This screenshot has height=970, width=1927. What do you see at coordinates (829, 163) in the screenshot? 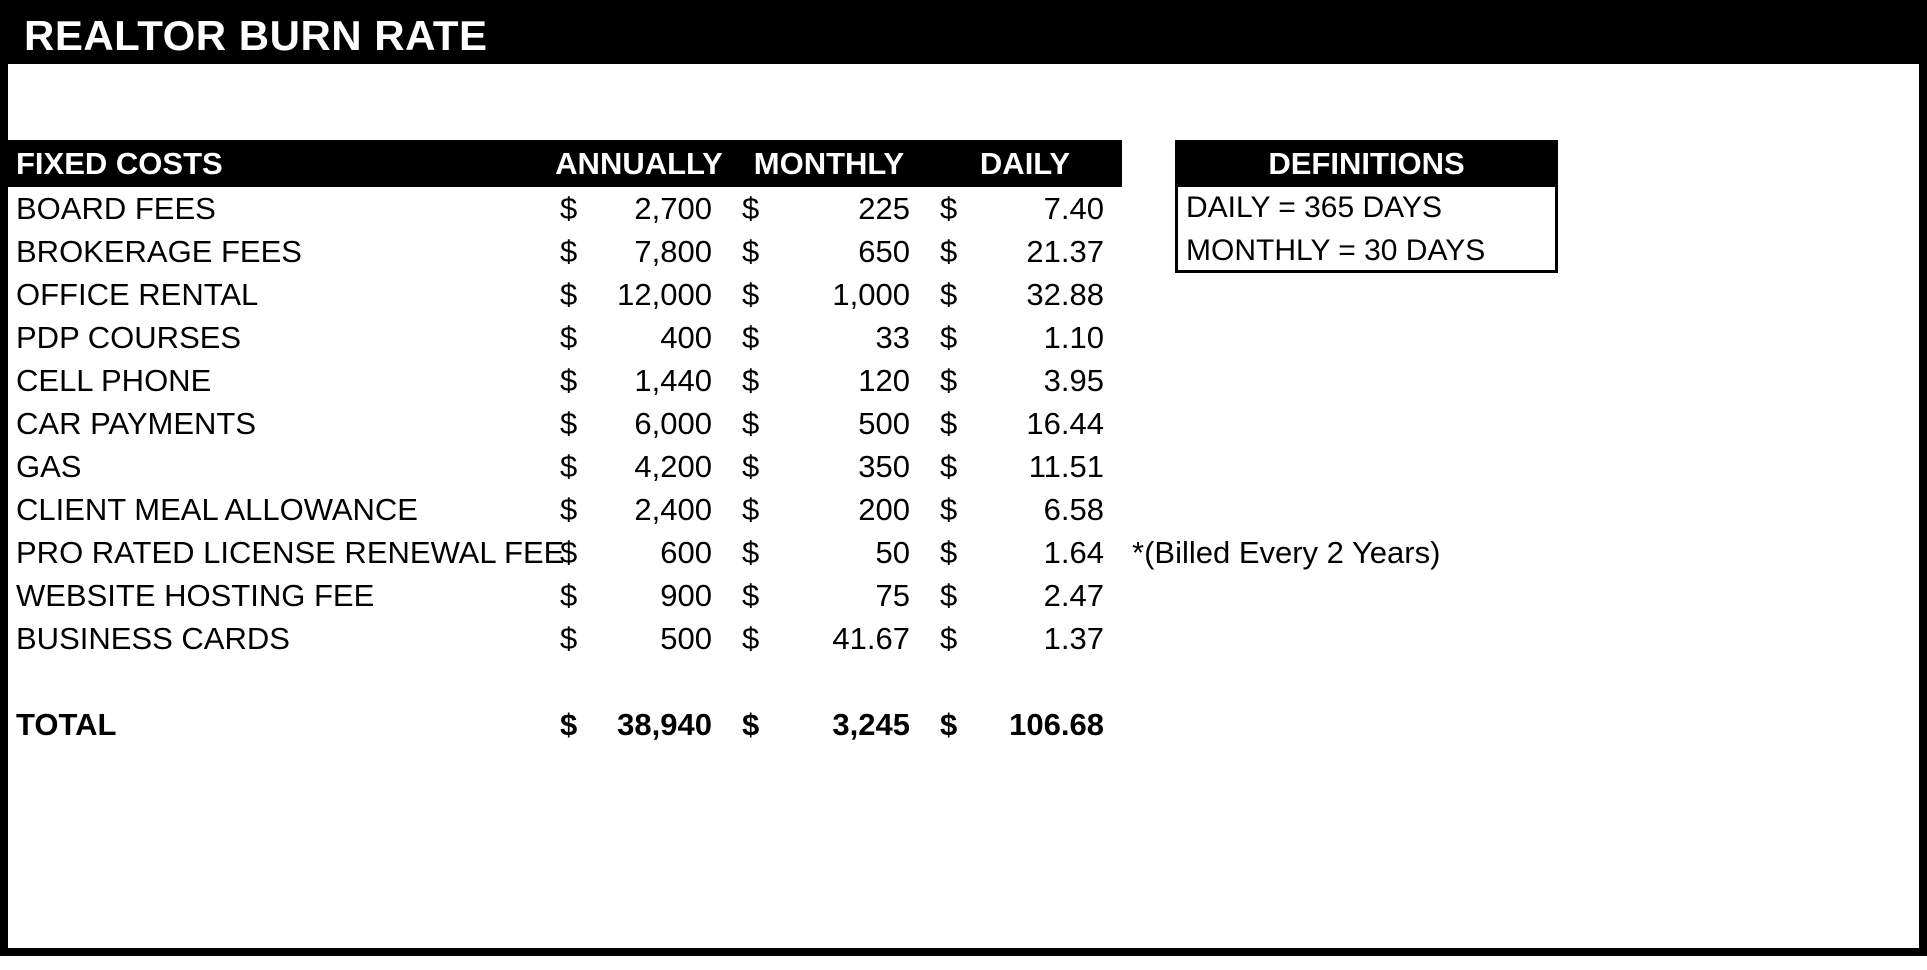
I see `monthly-column-header: MONTHLY` at bounding box center [829, 163].